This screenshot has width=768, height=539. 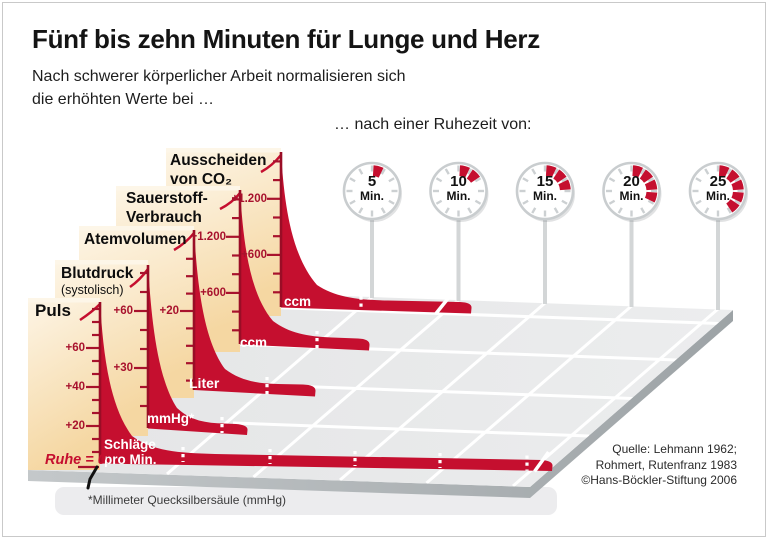 I want to click on unit-label-puls-line1: Schläge, so click(x=130, y=444).